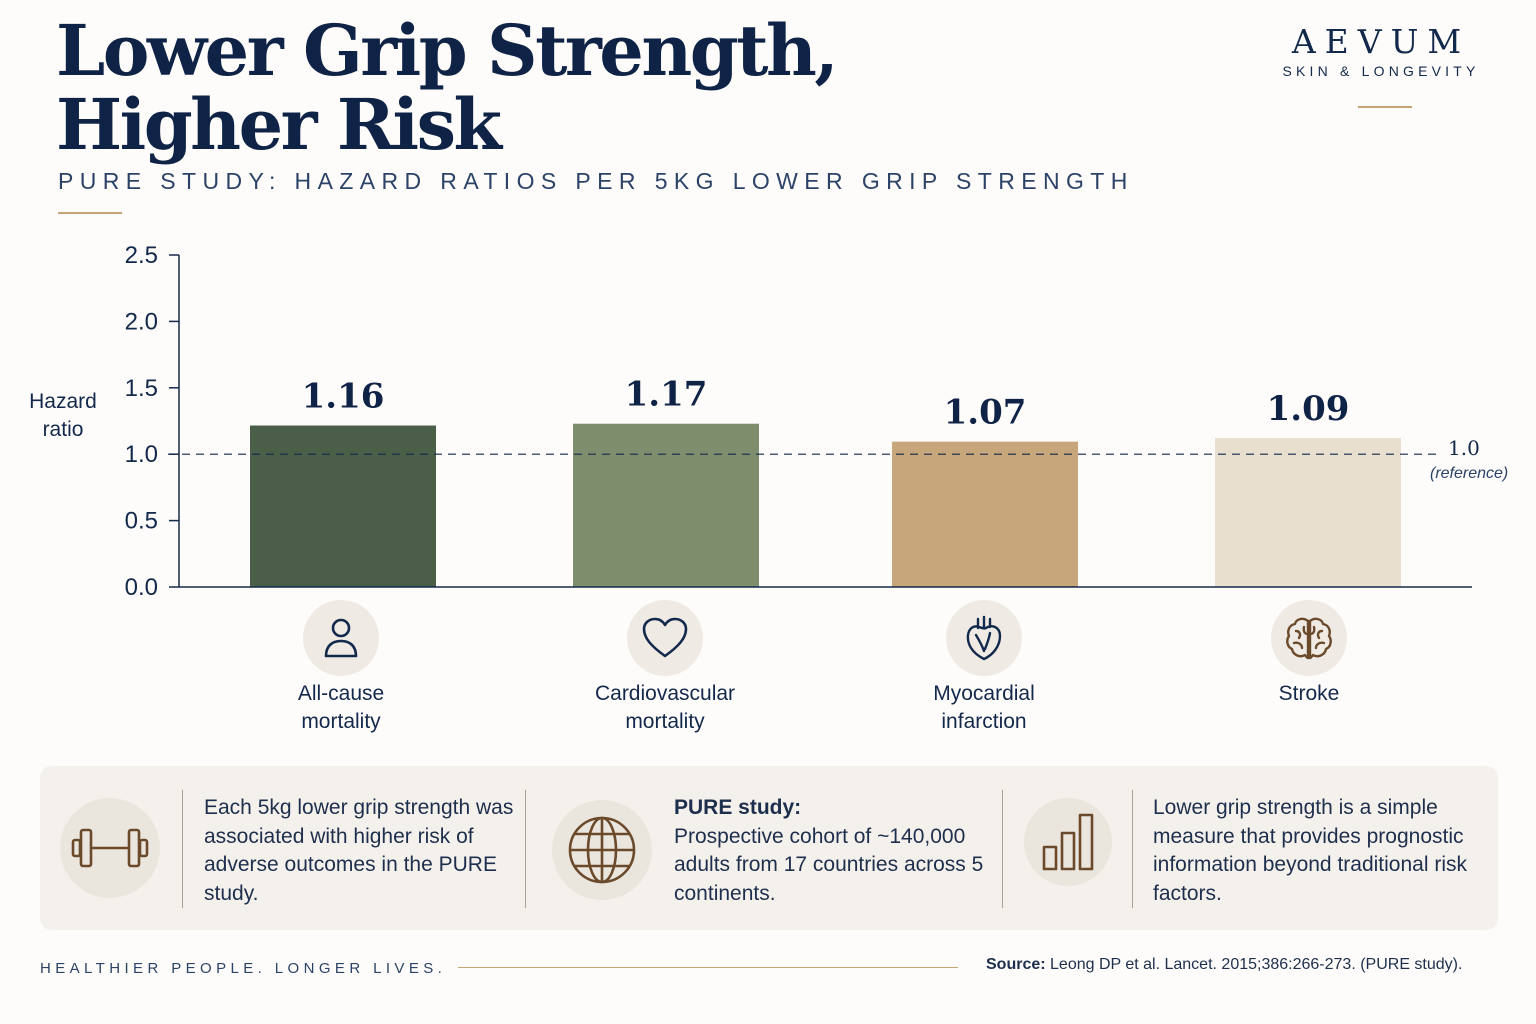 The width and height of the screenshot is (1536, 1024). Describe the element at coordinates (708, 967) in the screenshot. I see `footer-accent-line` at that location.